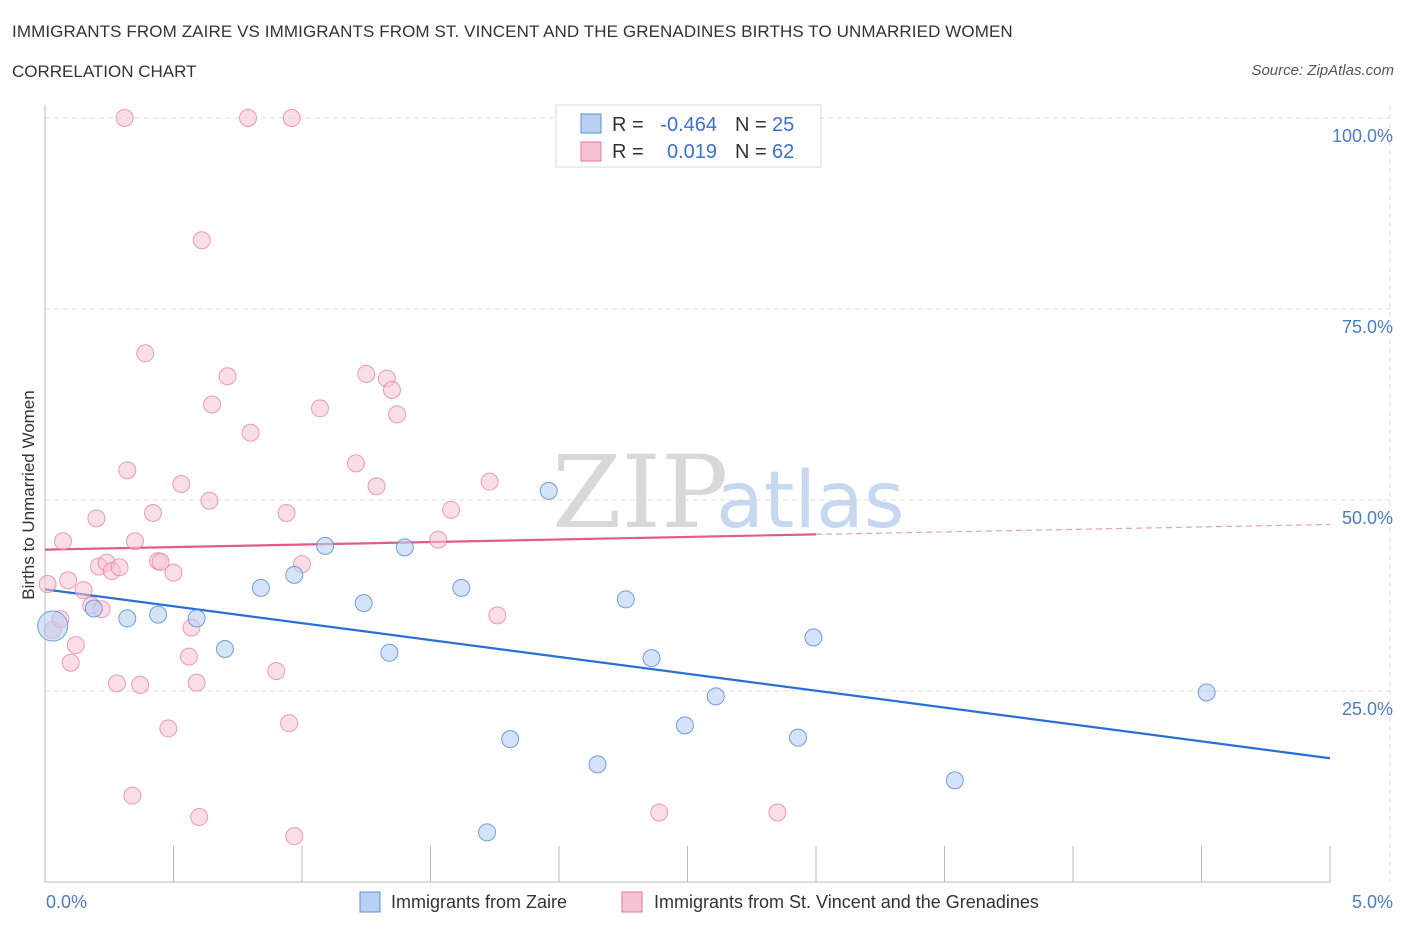 This screenshot has width=1406, height=930. Describe the element at coordinates (783, 125) in the screenshot. I see `legend-n-value-1: 25` at that location.